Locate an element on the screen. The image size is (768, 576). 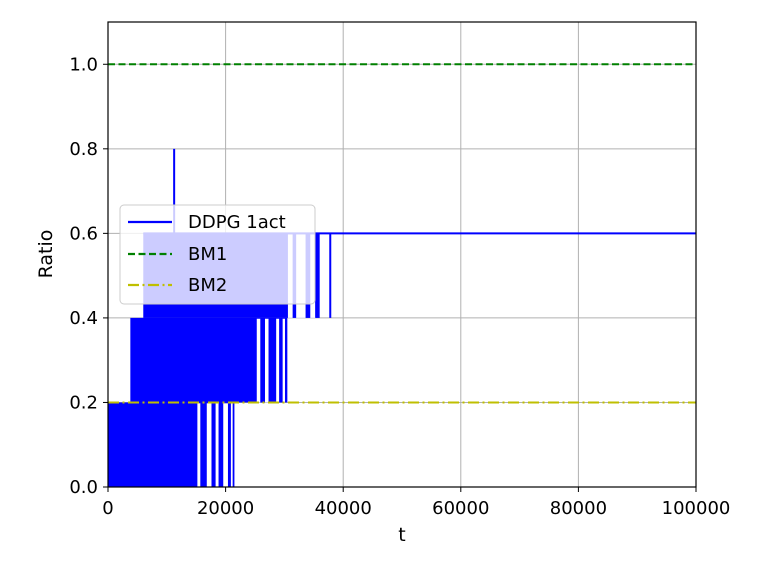
legend: DDPG 1act BM1 BM2 is located at coordinates (217, 254).